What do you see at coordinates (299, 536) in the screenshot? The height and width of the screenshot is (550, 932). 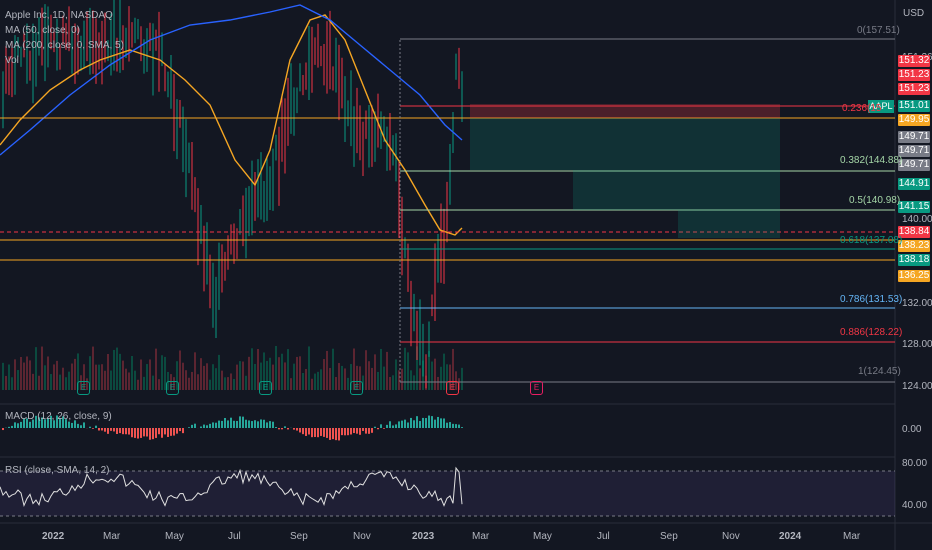 I see `date-axis-label: Sep` at bounding box center [299, 536].